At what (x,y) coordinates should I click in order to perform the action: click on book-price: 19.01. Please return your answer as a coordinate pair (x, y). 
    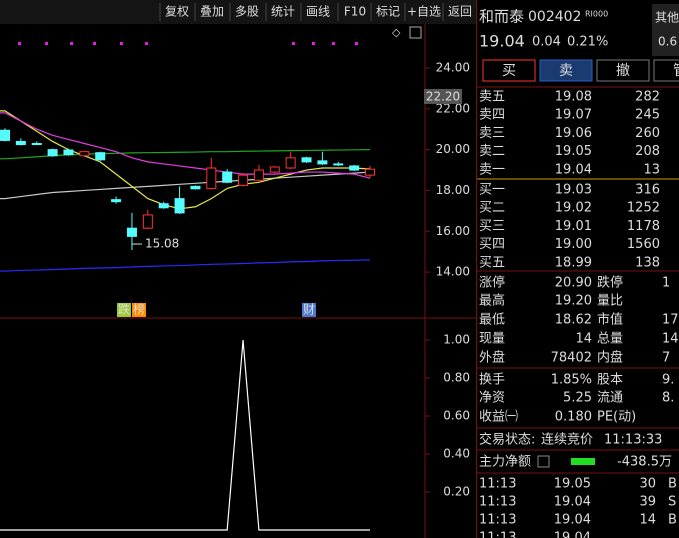
    Looking at the image, I should click on (573, 226).